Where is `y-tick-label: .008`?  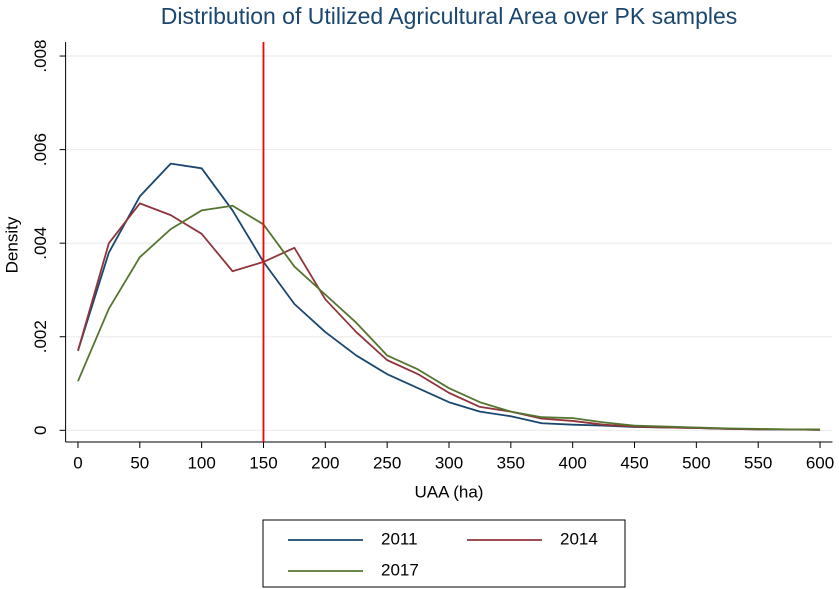 y-tick-label: .008 is located at coordinates (40, 55).